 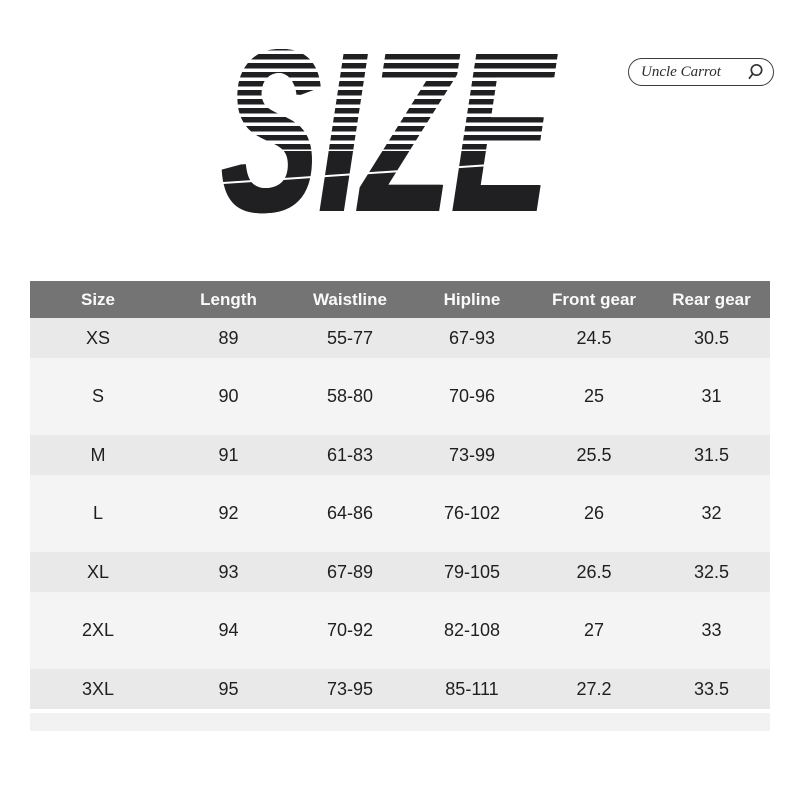 I want to click on table-row: 3XL 95 73-95 85-111 27.2 33.5, so click(x=400, y=689).